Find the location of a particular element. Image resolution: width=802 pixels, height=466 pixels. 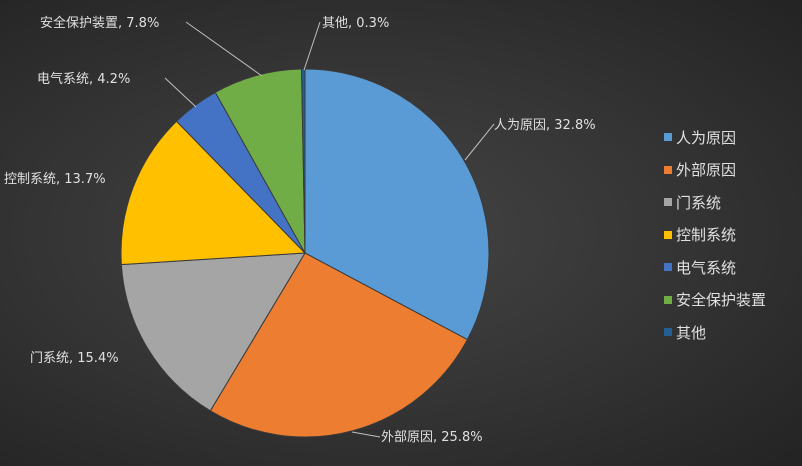

legend-item: 外部原因 is located at coordinates (715, 170).